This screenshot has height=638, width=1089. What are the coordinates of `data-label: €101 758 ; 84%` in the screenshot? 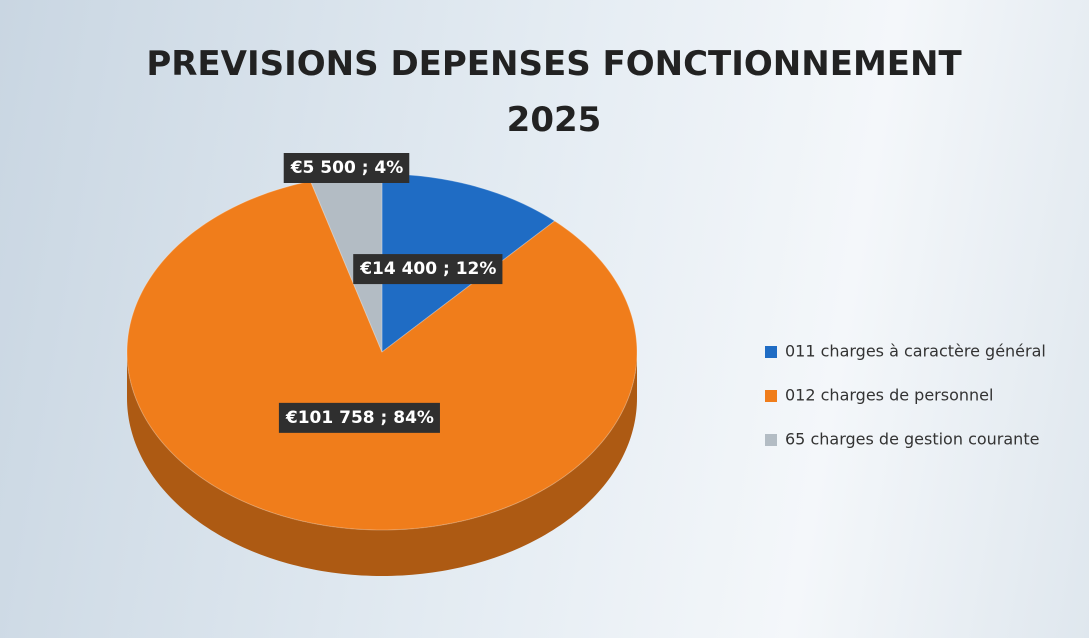 It's located at (359, 417).